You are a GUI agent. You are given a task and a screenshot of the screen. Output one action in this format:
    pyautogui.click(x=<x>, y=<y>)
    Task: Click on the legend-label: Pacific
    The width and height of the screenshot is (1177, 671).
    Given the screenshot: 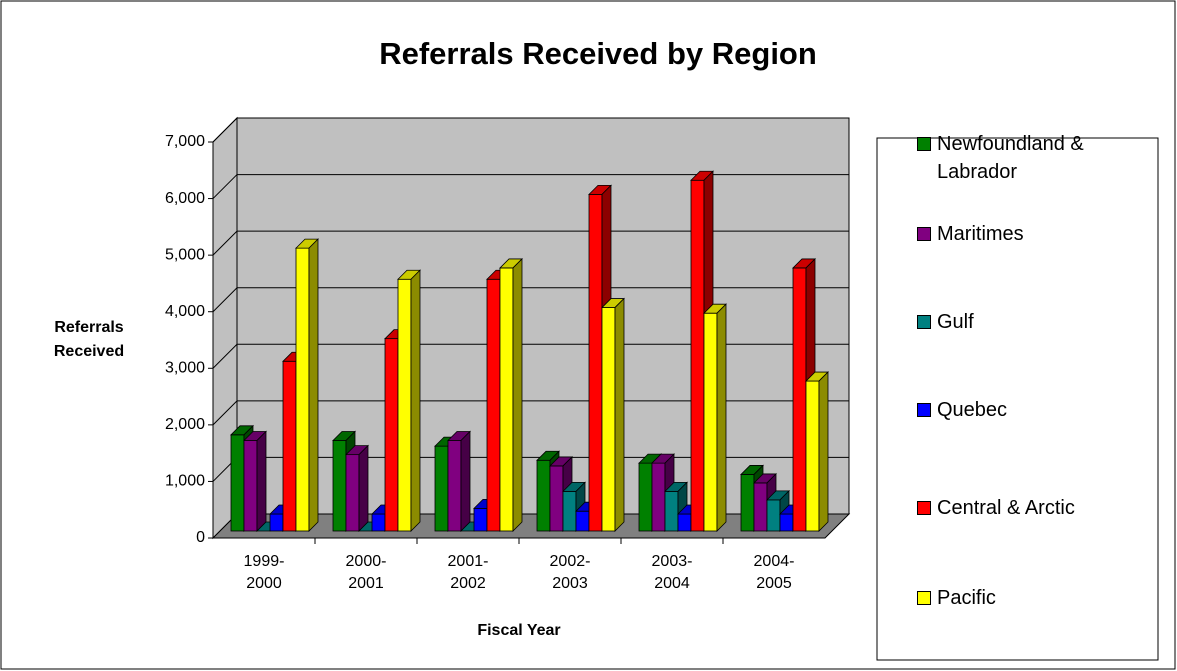 What is the action you would take?
    pyautogui.click(x=966, y=598)
    